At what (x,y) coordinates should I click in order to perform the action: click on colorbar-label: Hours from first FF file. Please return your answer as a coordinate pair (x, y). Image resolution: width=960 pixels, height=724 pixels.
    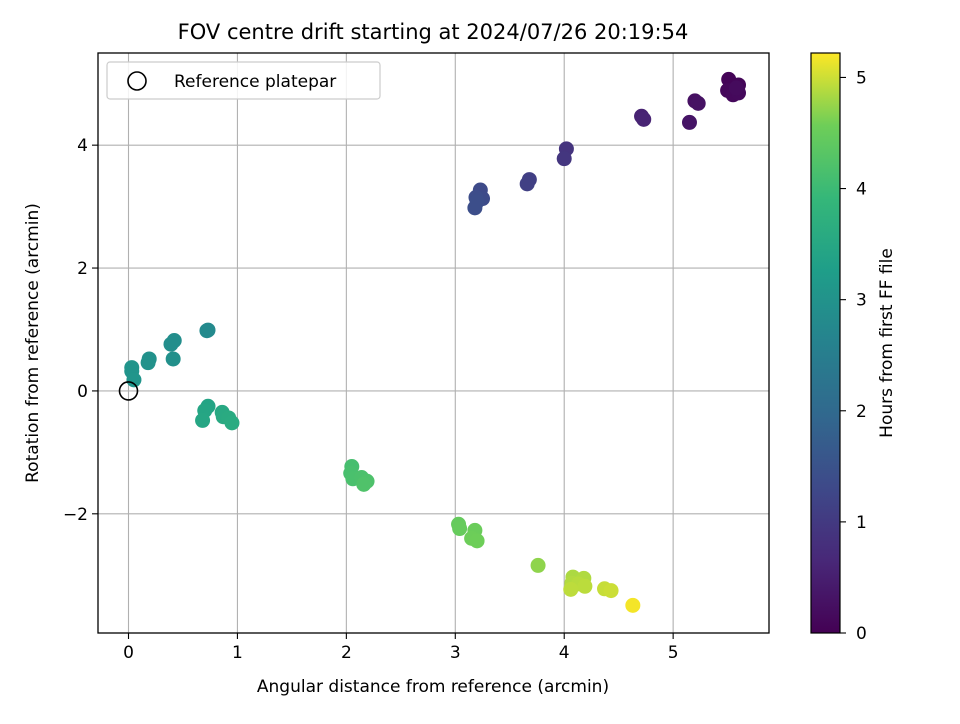
    Looking at the image, I should click on (887, 343).